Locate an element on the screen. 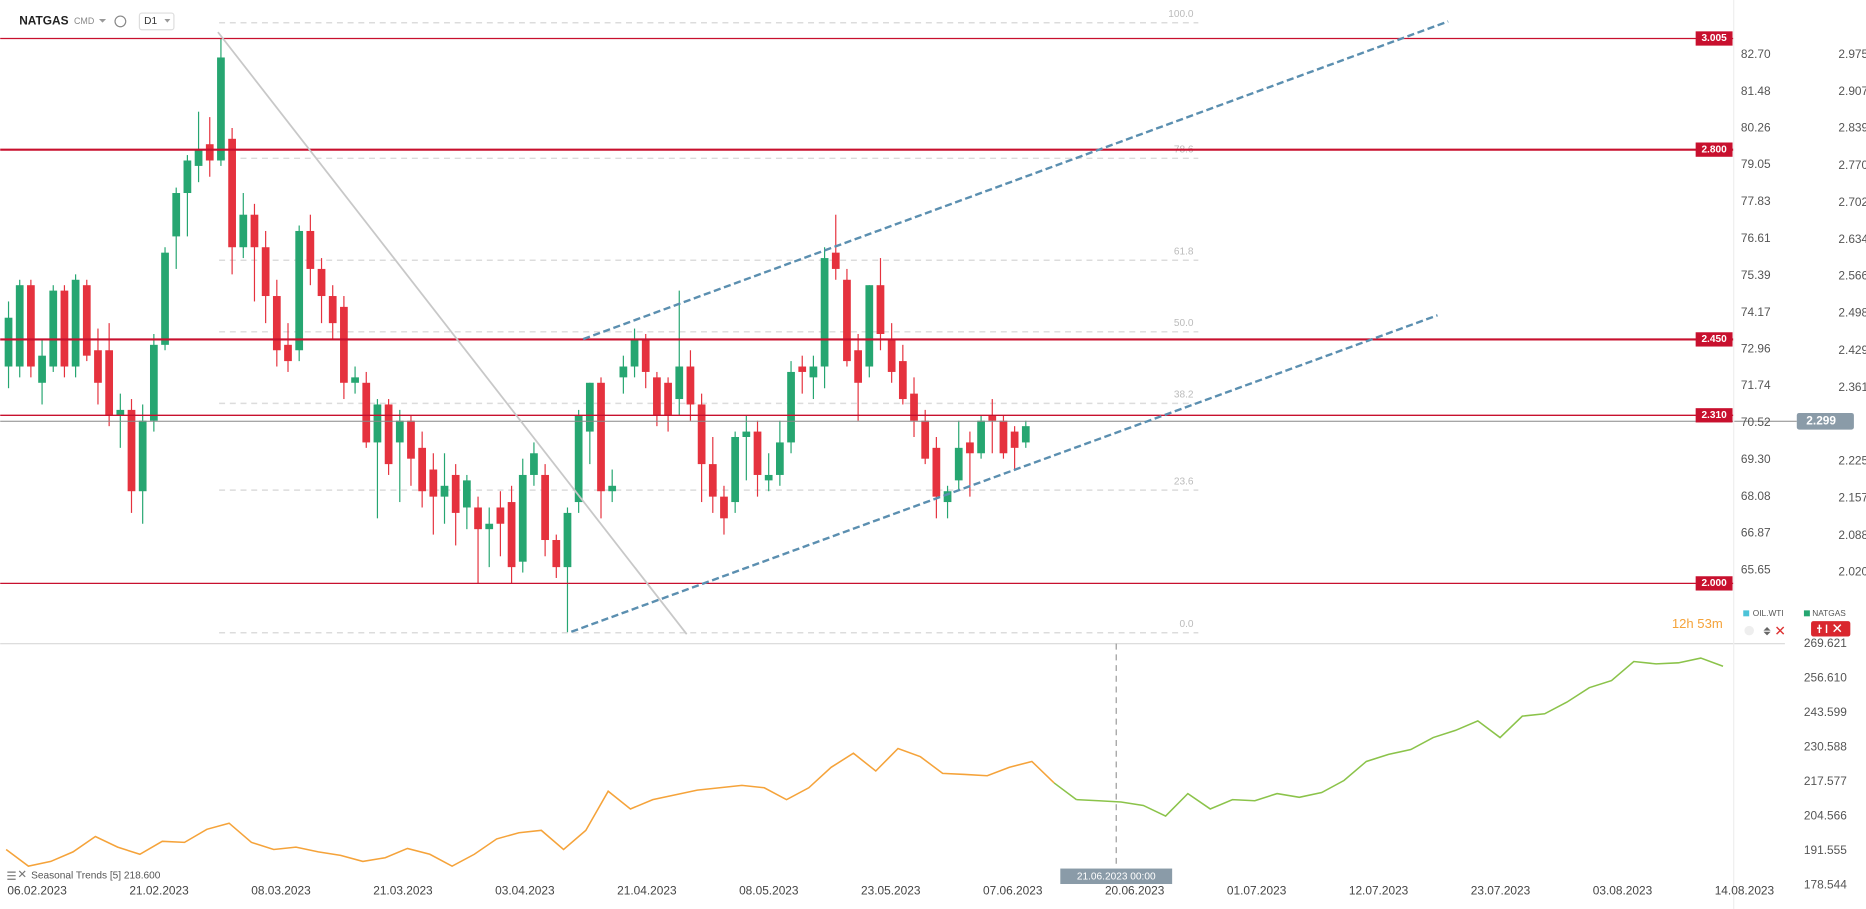  indicator-name: Seasonal Trends is located at coordinates (69, 875).